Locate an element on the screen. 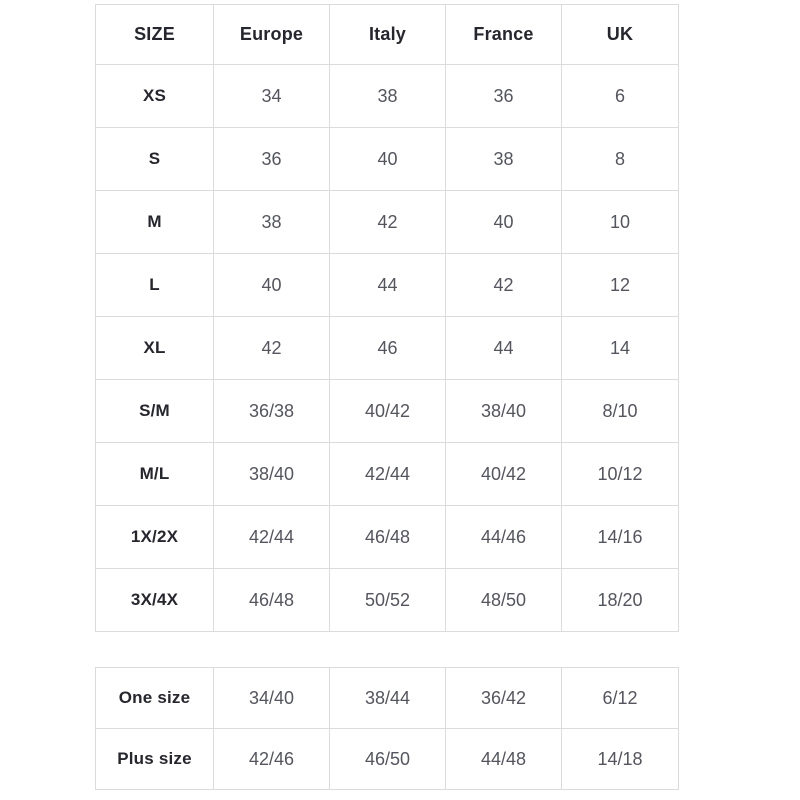 The height and width of the screenshot is (800, 800). value-cell: 14/18 is located at coordinates (620, 759).